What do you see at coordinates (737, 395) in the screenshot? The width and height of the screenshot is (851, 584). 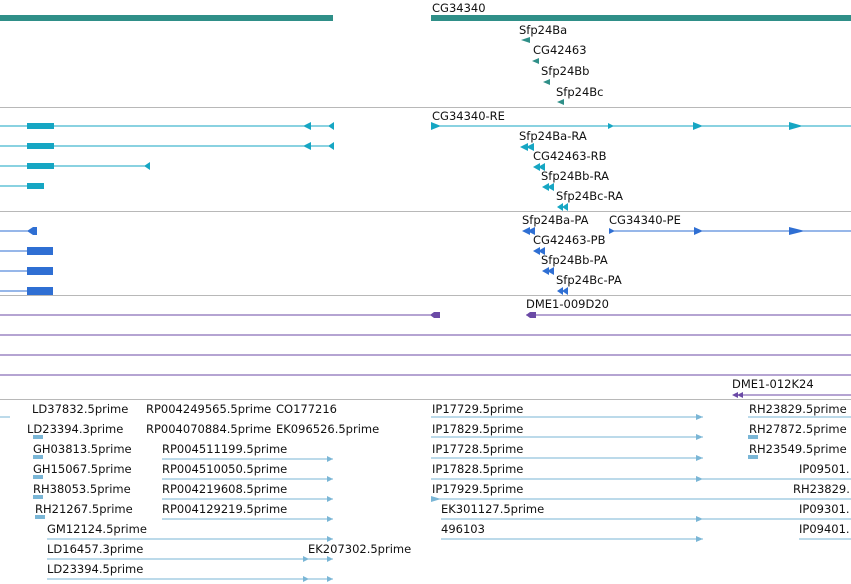 I see `clone-arrow` at bounding box center [737, 395].